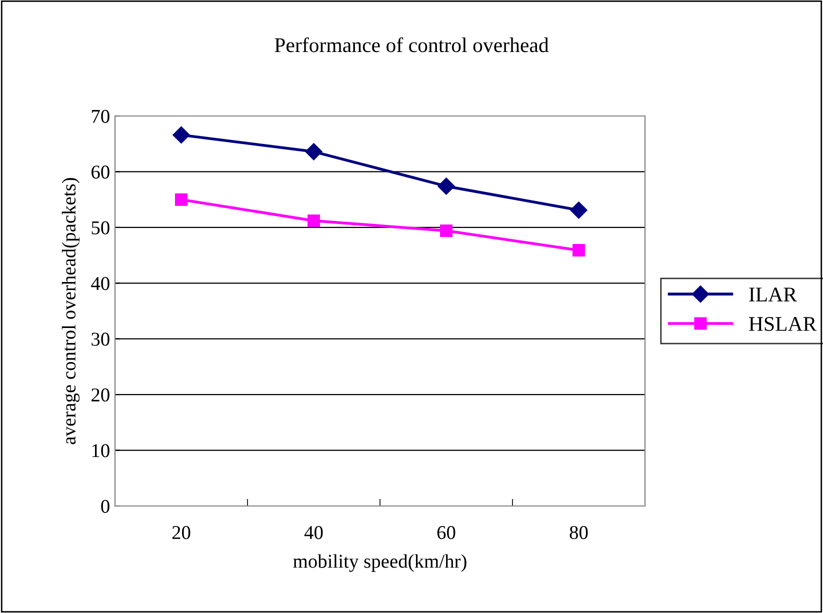 The width and height of the screenshot is (823, 613). Describe the element at coordinates (411, 44) in the screenshot. I see `chart-title: Performance of control overhead` at that location.